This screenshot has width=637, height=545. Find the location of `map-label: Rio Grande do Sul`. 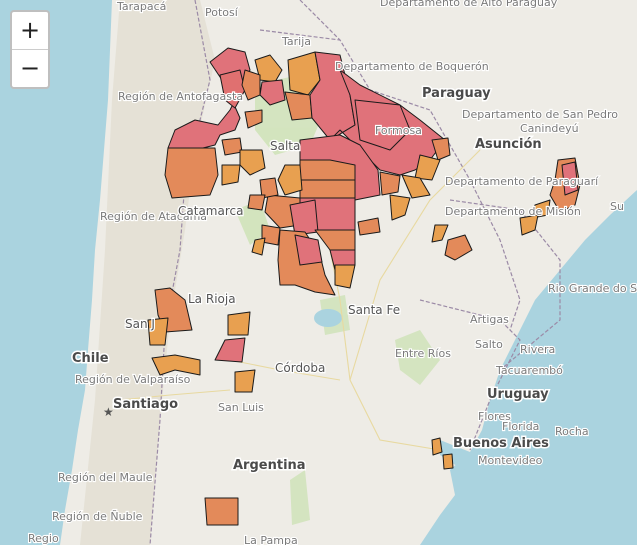

map-label: Rio Grande do Sul is located at coordinates (592, 288).